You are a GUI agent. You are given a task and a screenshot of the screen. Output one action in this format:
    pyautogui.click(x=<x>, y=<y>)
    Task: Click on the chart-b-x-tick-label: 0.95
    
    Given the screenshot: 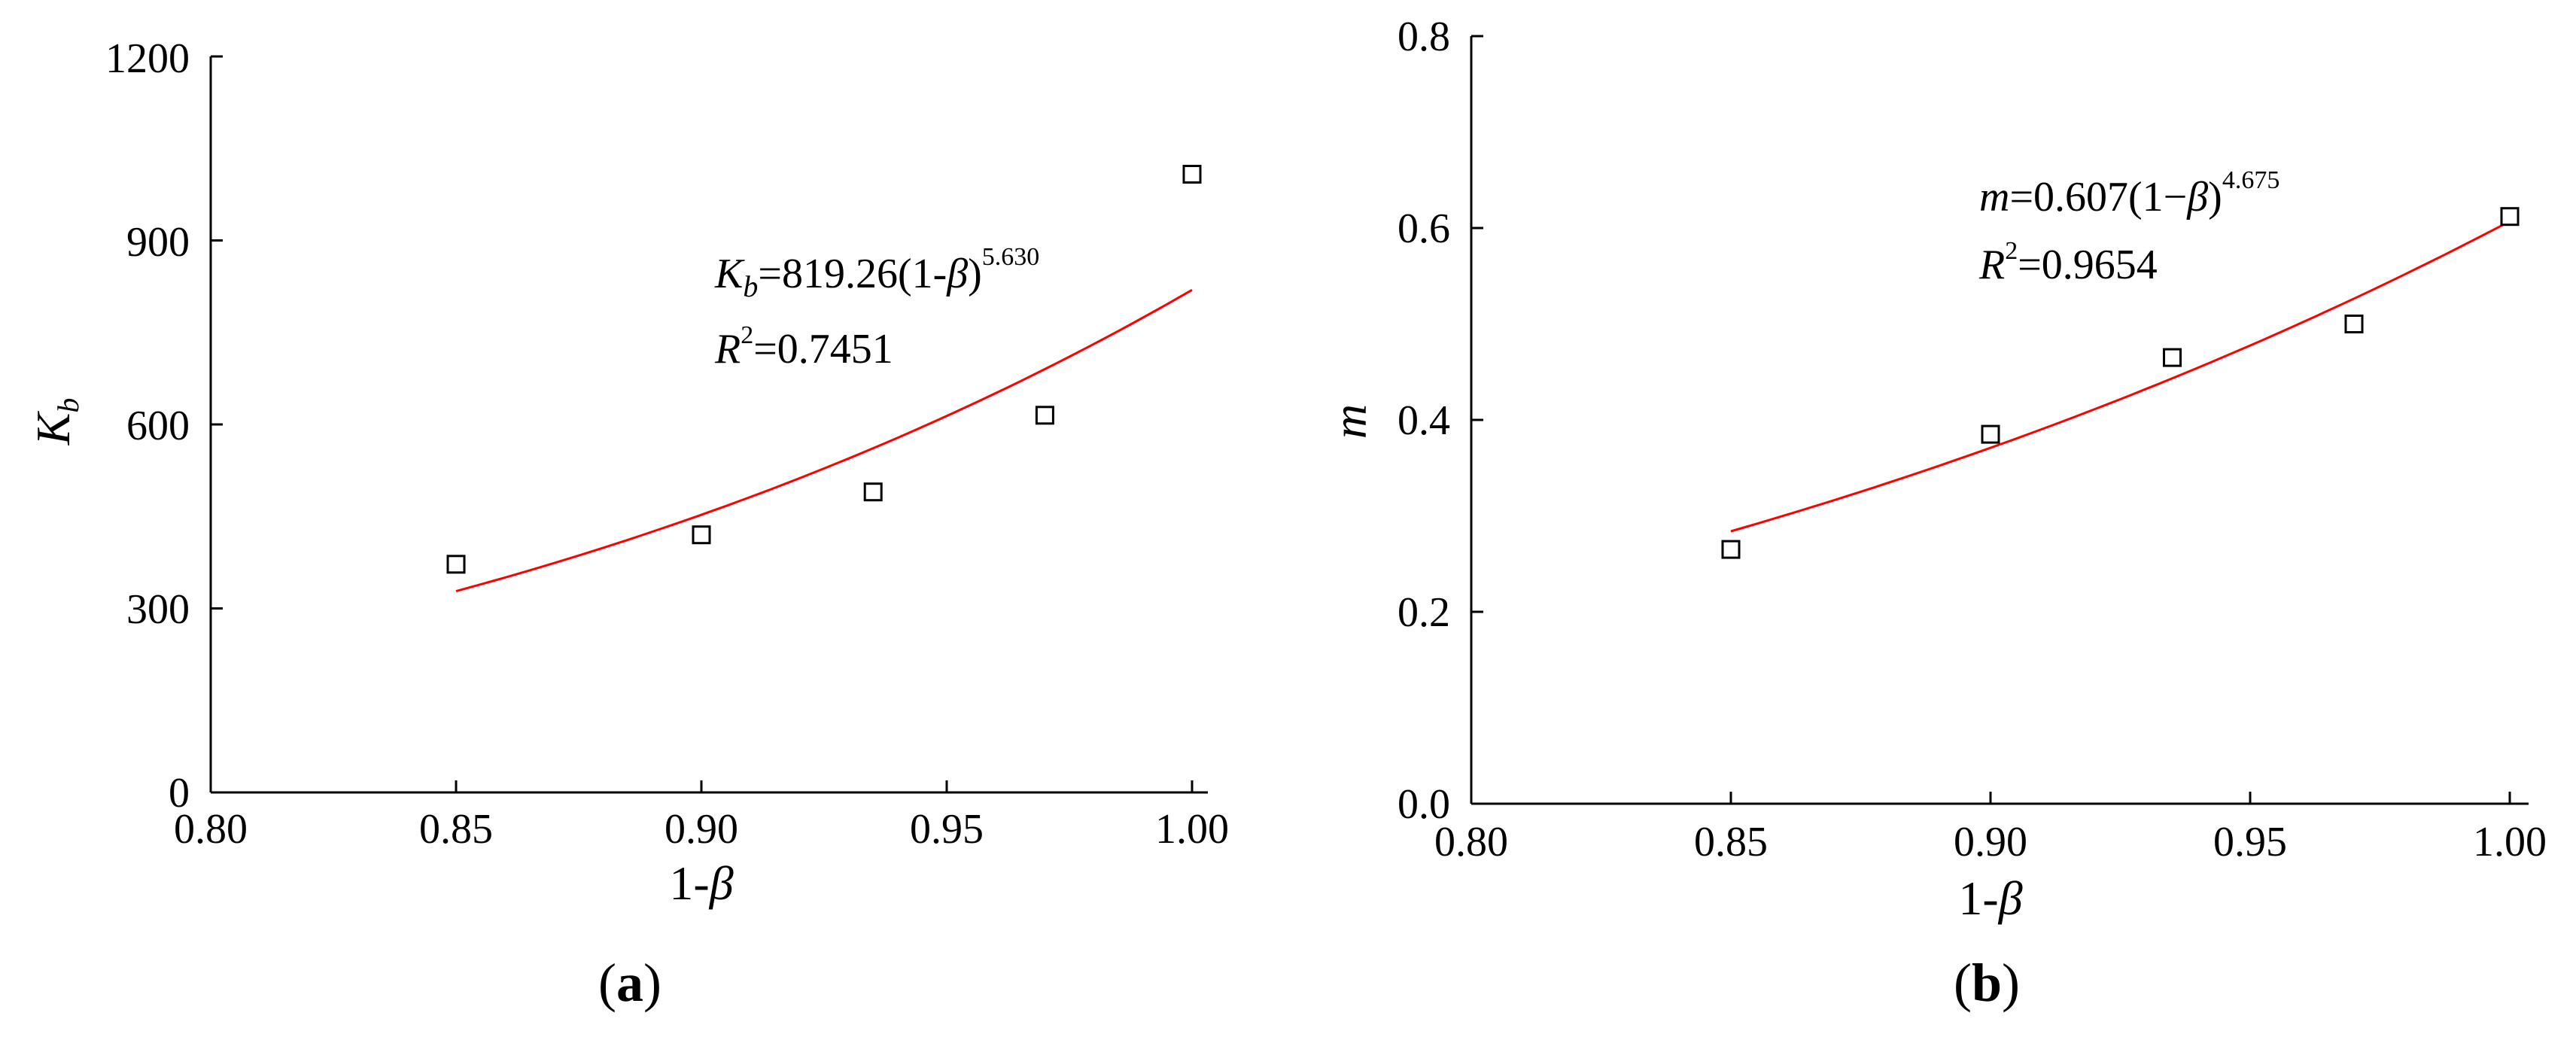 What is the action you would take?
    pyautogui.click(x=2250, y=842)
    